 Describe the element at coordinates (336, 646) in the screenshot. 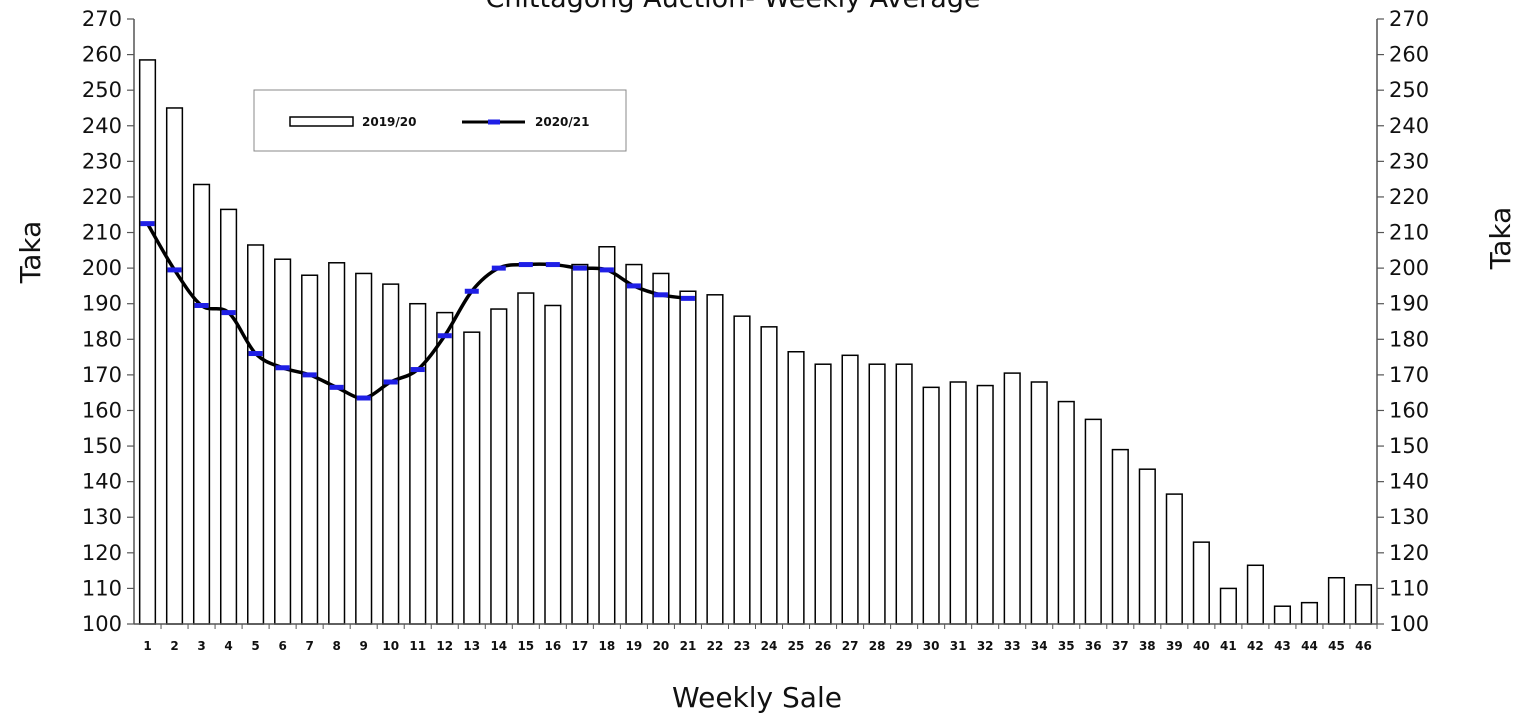

I see `x-tick-label: 8` at that location.